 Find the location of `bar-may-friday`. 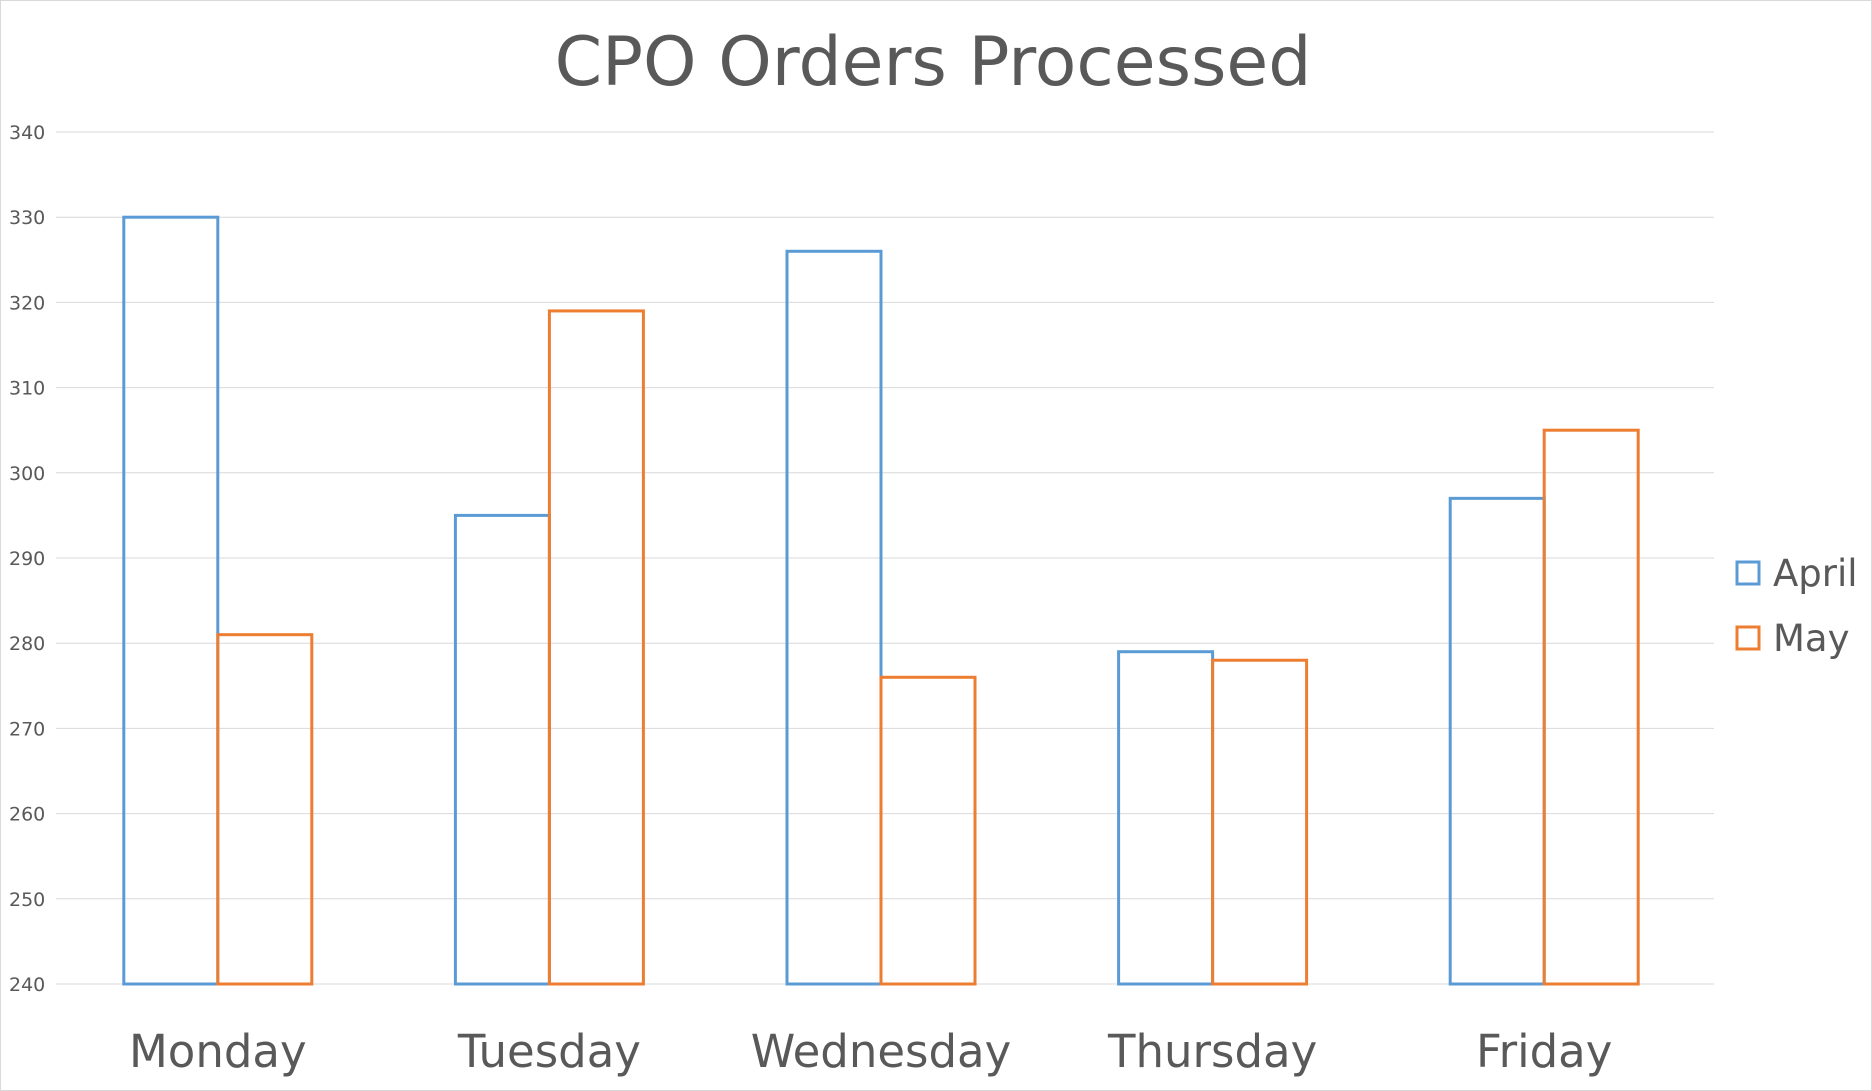

bar-may-friday is located at coordinates (1591, 707).